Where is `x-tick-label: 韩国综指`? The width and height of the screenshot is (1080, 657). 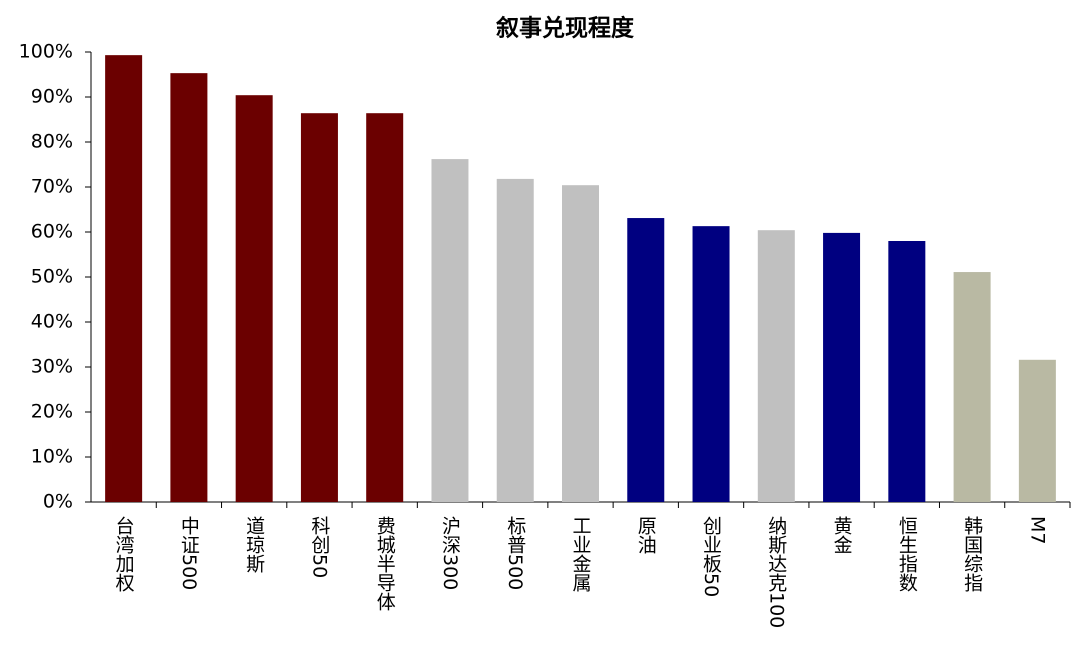
x-tick-label: 韩国综指 is located at coordinates (972, 554).